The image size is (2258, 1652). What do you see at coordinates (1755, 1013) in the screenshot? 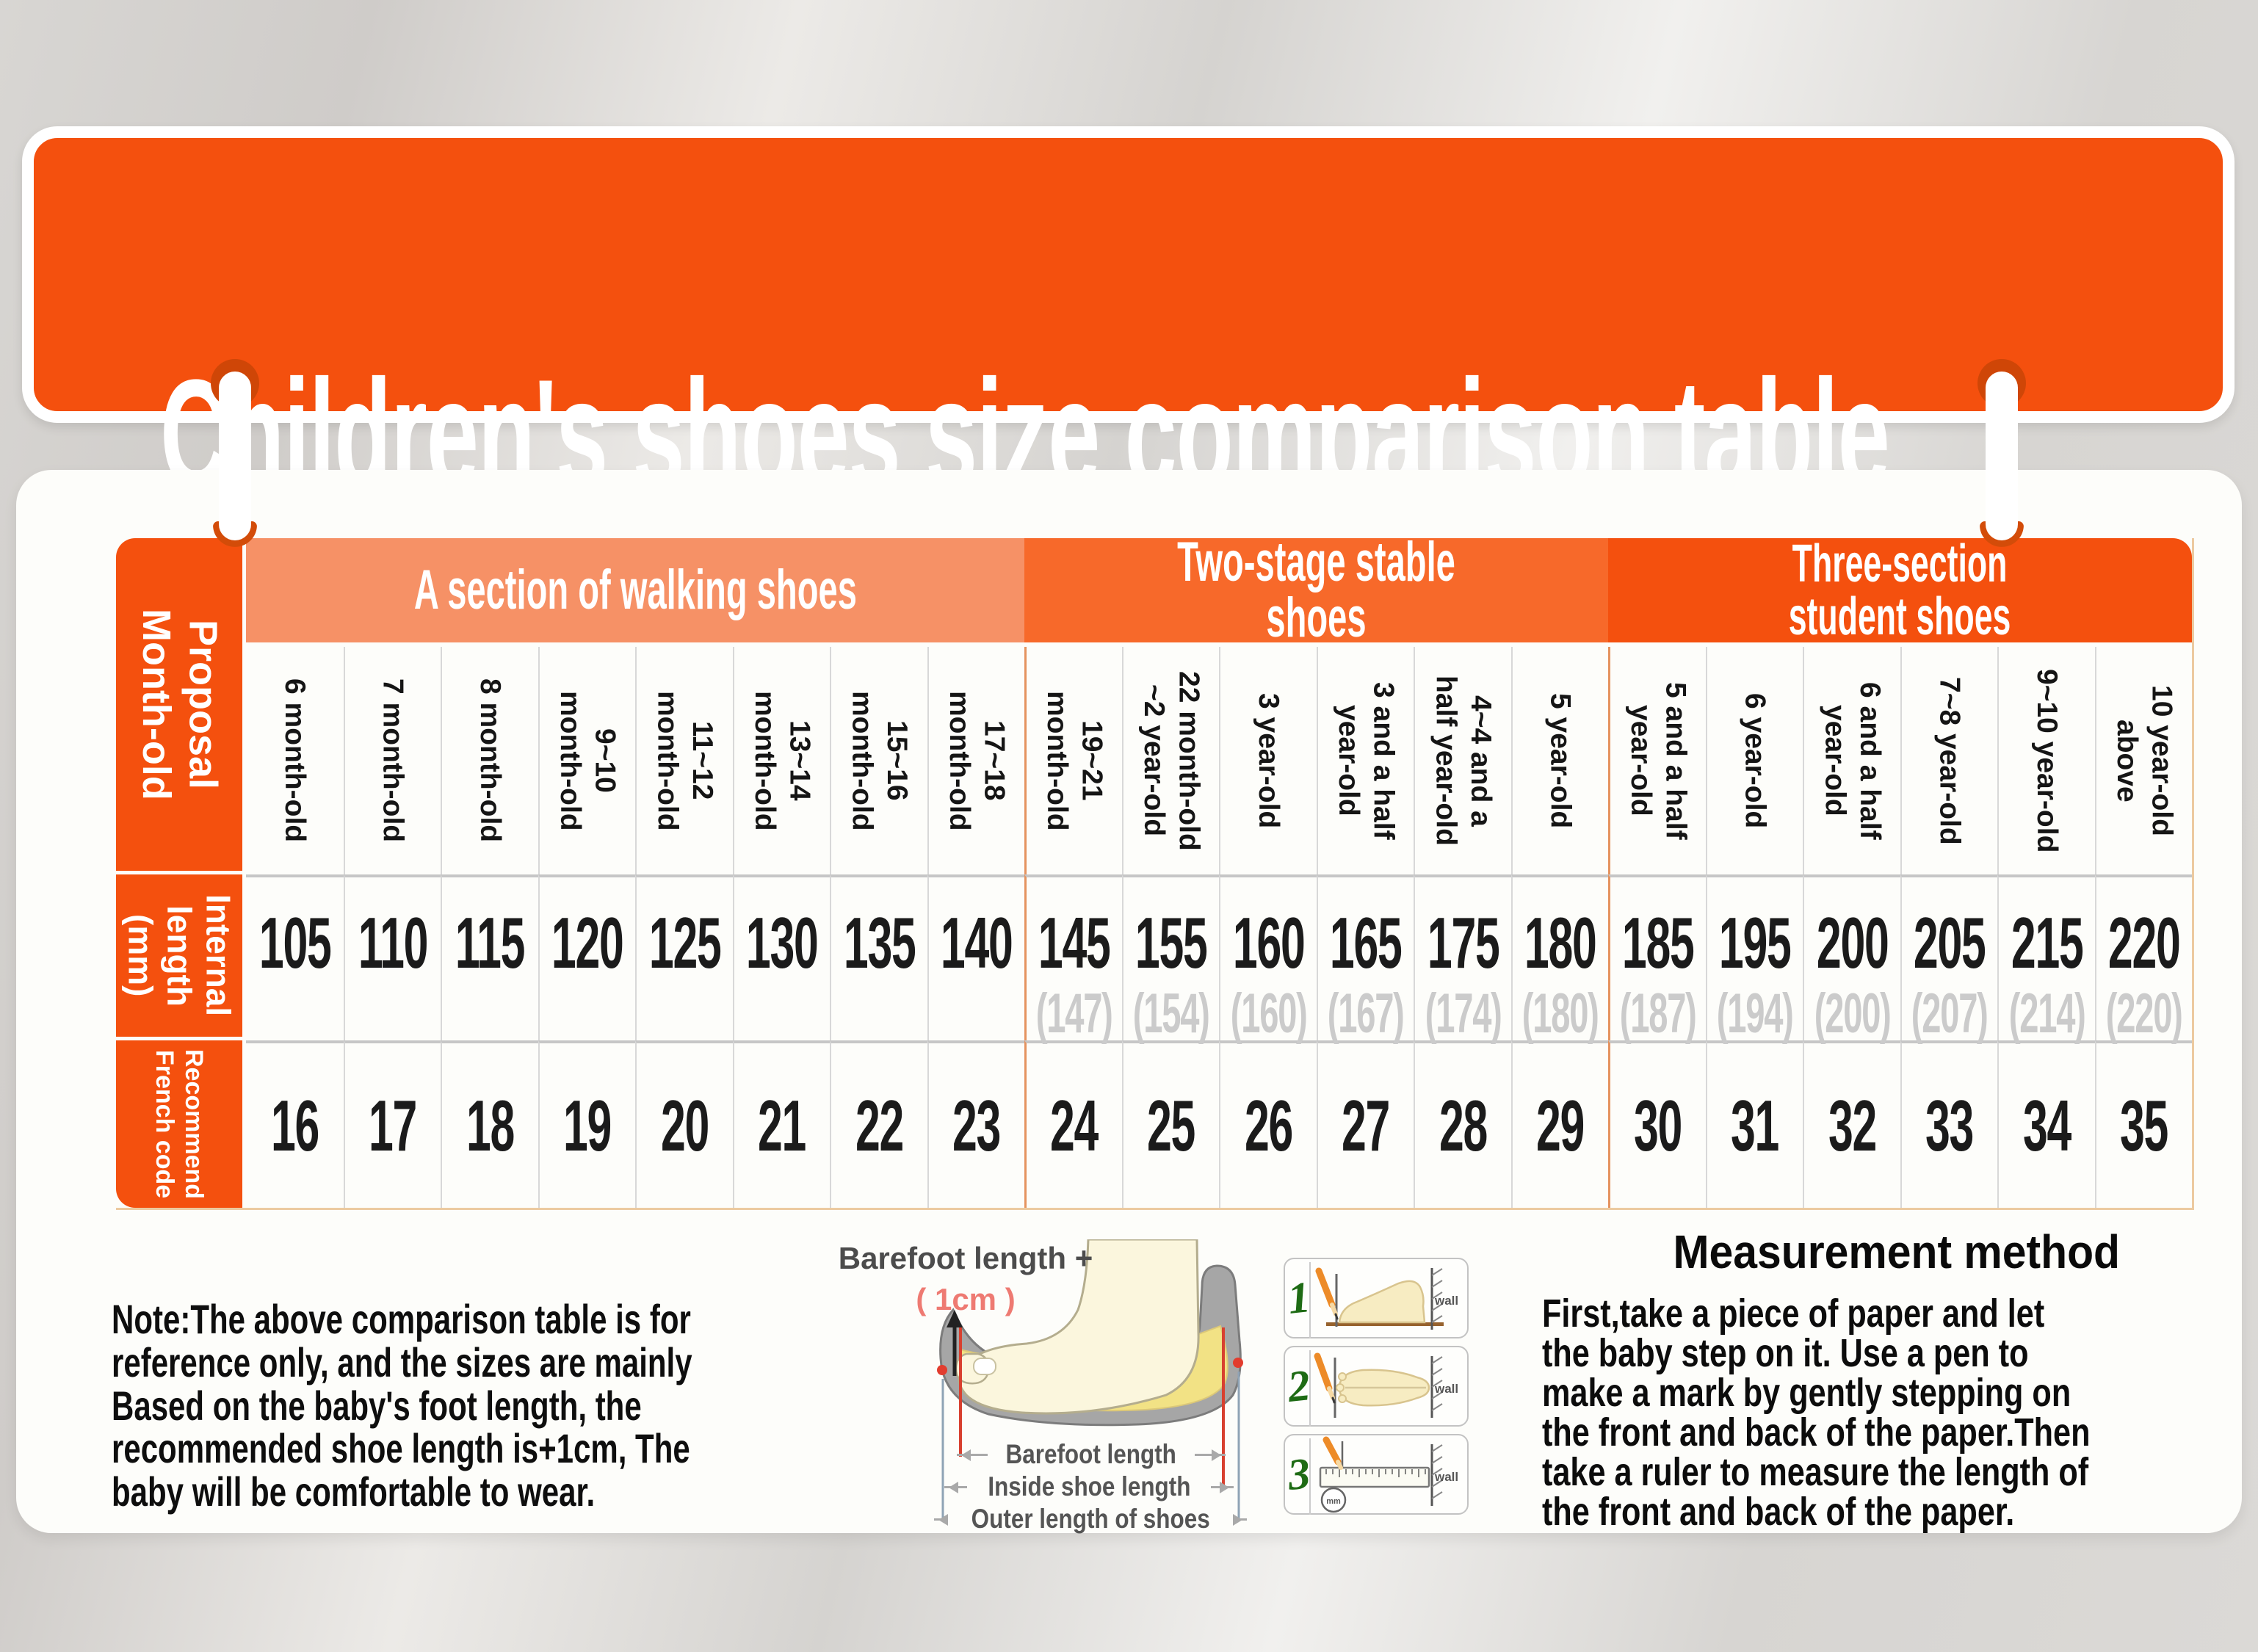
I see `internal-length-alt-value: (194)` at bounding box center [1755, 1013].